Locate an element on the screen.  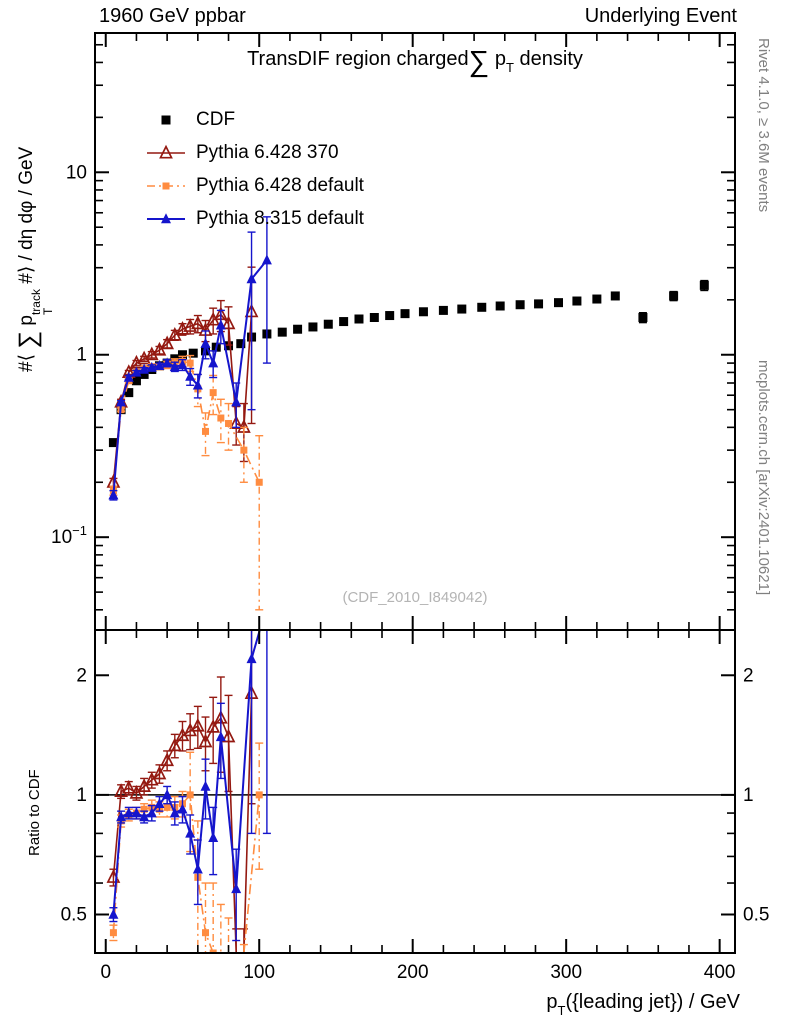
legend-marker-py8-def is located at coordinates (166, 217).